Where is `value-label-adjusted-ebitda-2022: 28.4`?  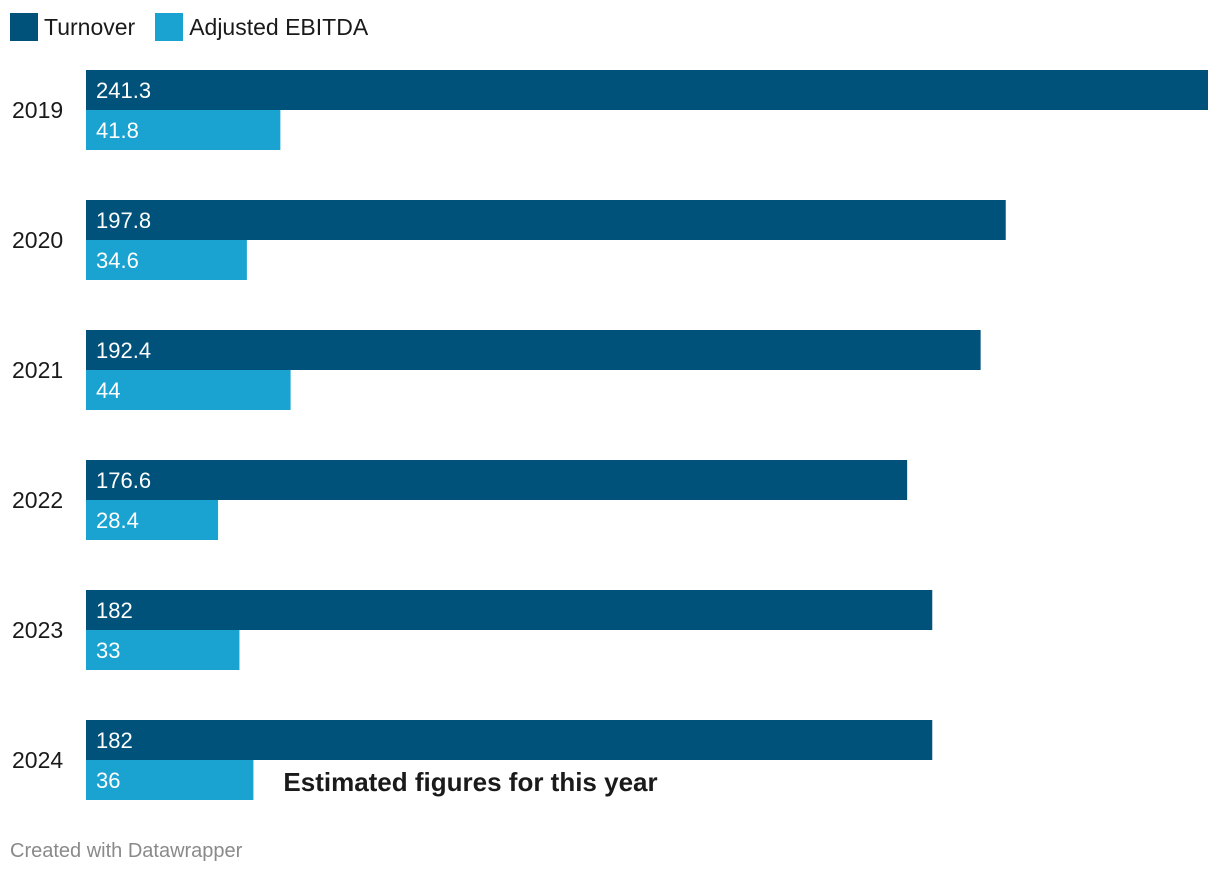
value-label-adjusted-ebitda-2022: 28.4 is located at coordinates (117, 520).